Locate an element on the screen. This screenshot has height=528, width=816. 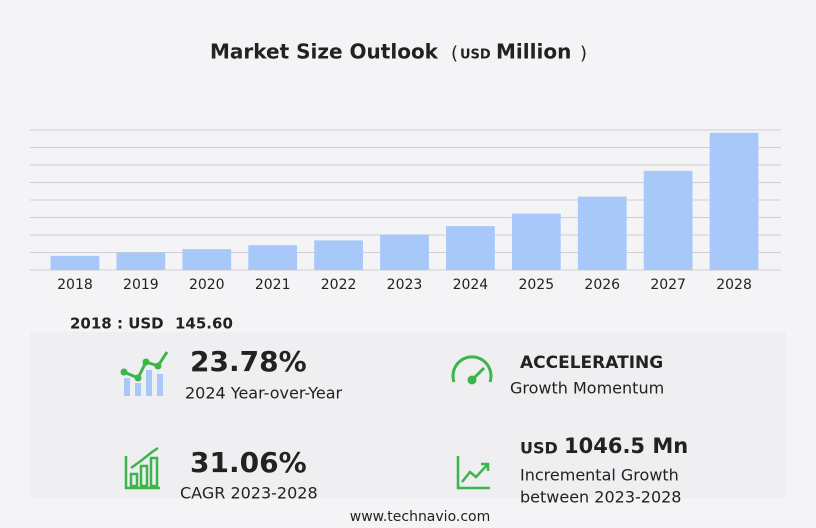
icon-yoy is located at coordinates (144, 373).